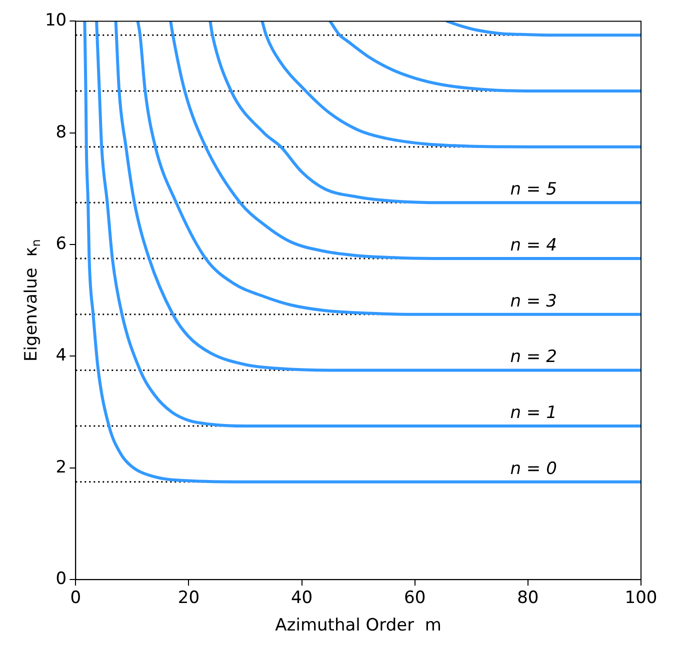 The image size is (689, 648). Describe the element at coordinates (533, 412) in the screenshot. I see `annotation: n = 1` at that location.